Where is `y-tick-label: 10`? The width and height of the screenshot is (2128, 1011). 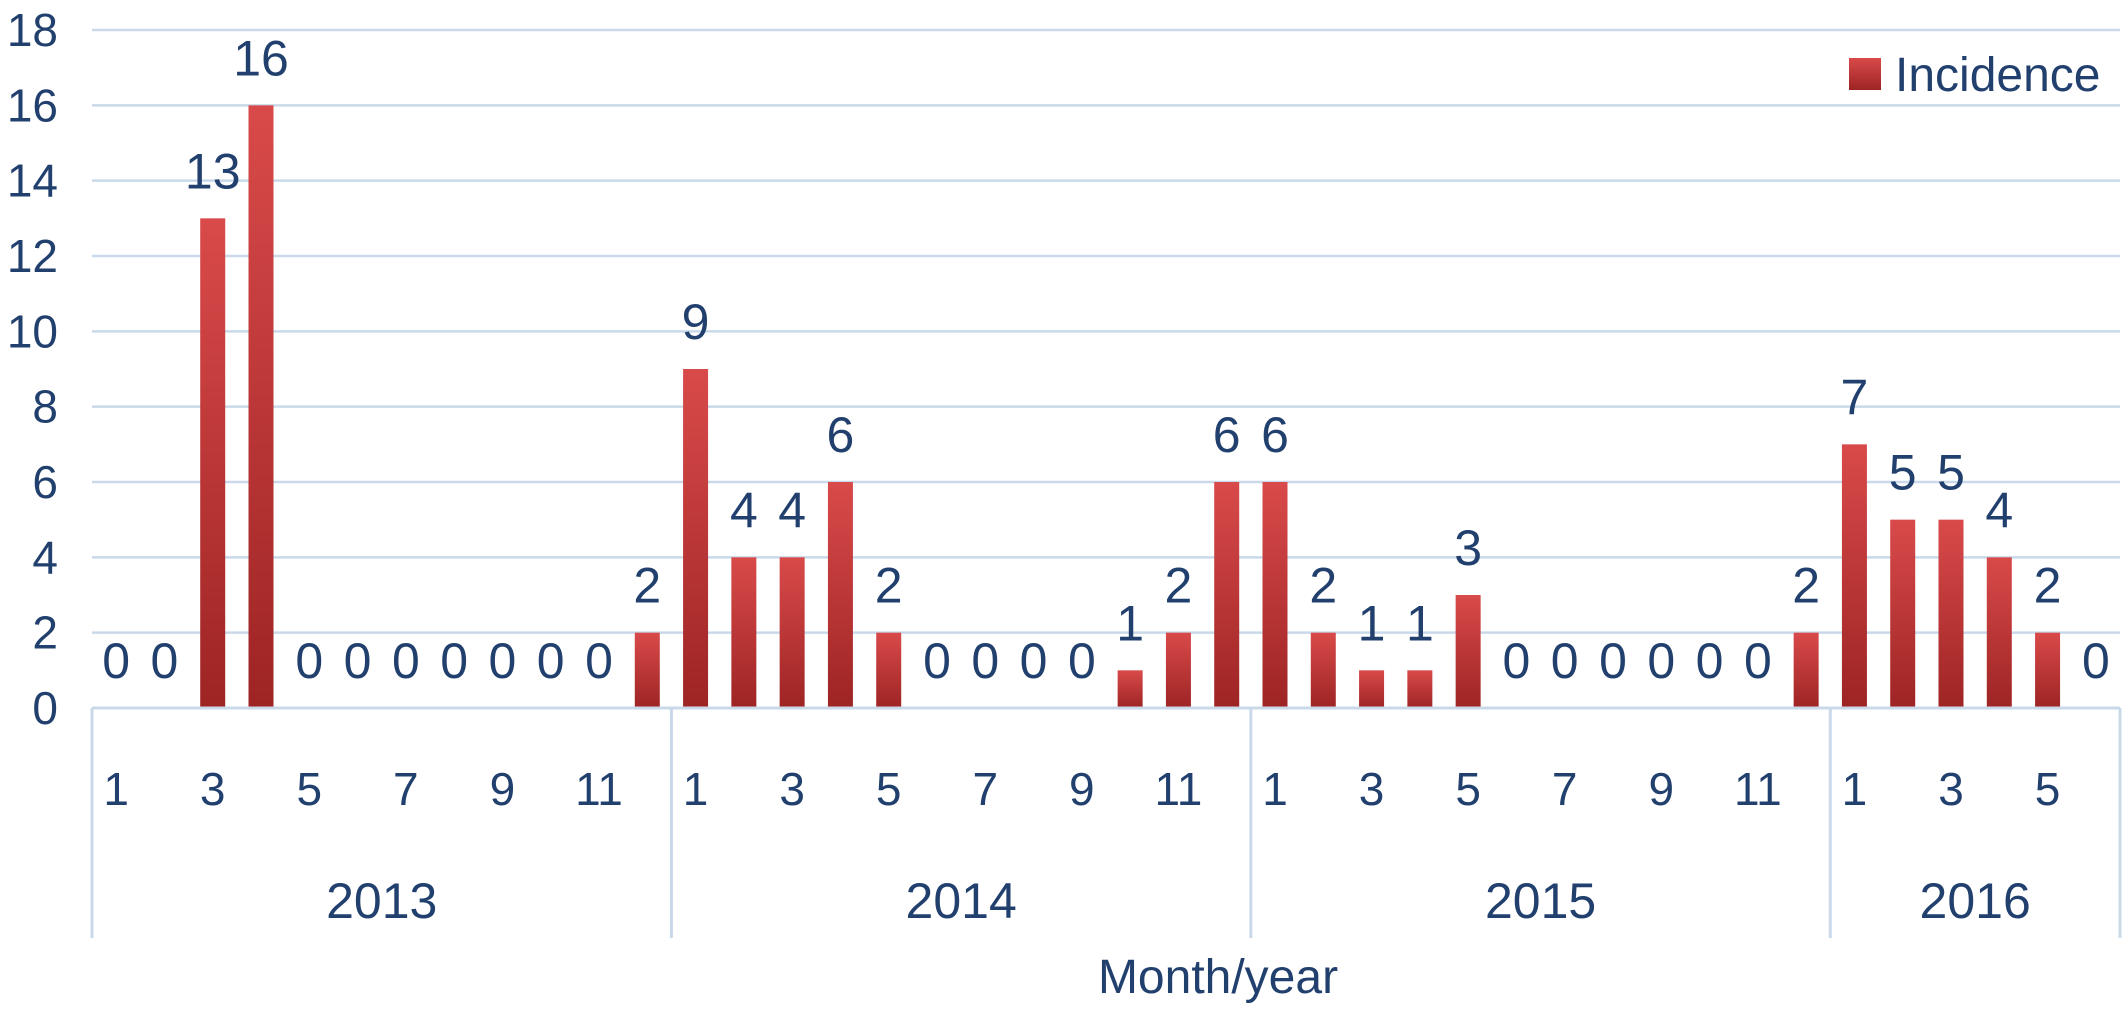 y-tick-label: 10 is located at coordinates (32, 331).